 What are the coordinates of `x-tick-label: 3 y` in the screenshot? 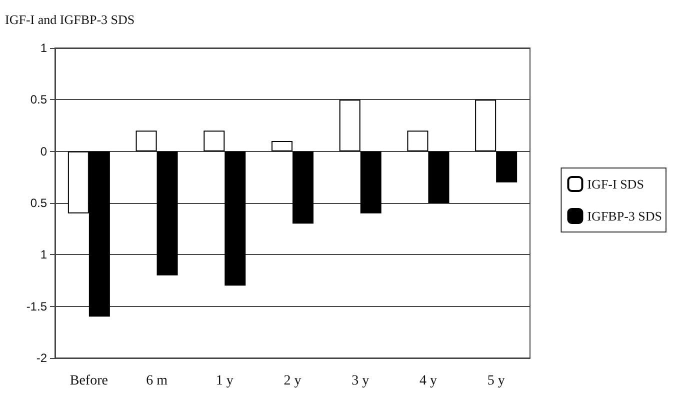 It's located at (361, 381).